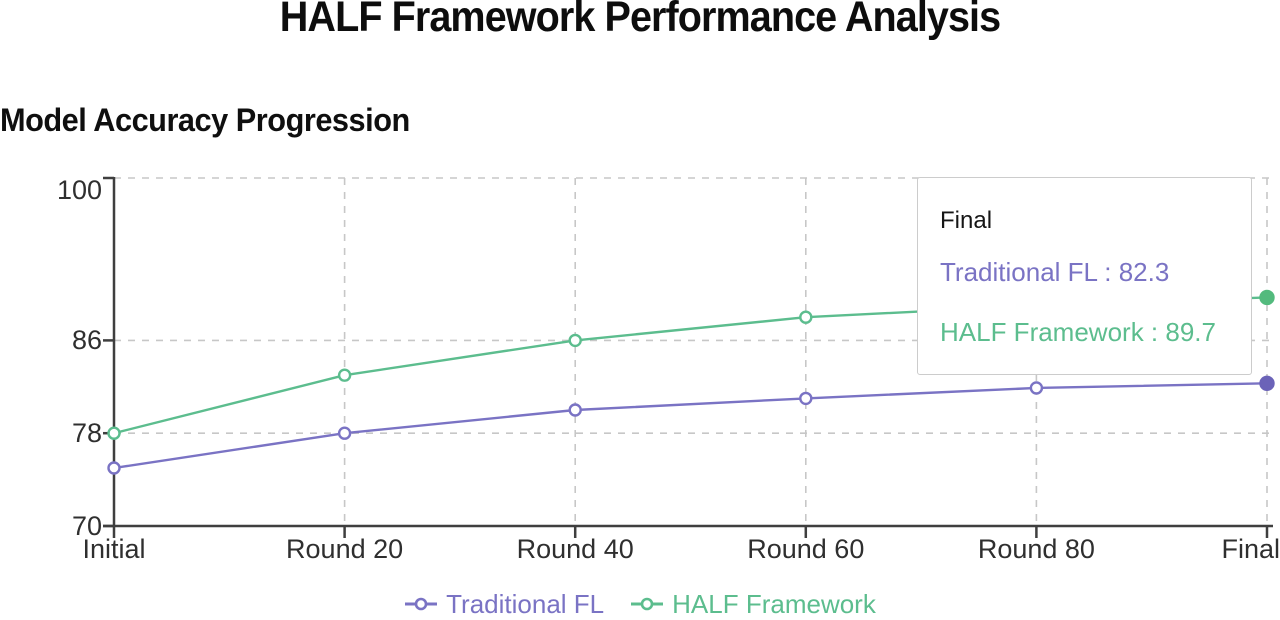 This screenshot has width=1280, height=620. What do you see at coordinates (966, 220) in the screenshot?
I see `tooltip-title: Final` at bounding box center [966, 220].